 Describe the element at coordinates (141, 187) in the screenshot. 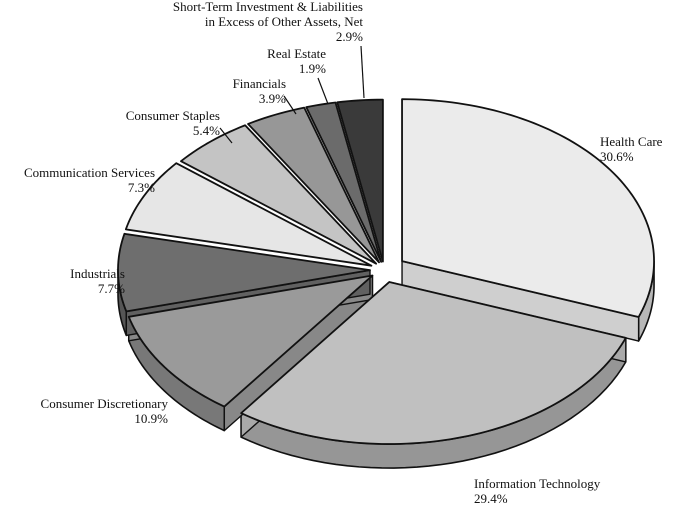

I see `slice-value-label: 7.3%` at that location.